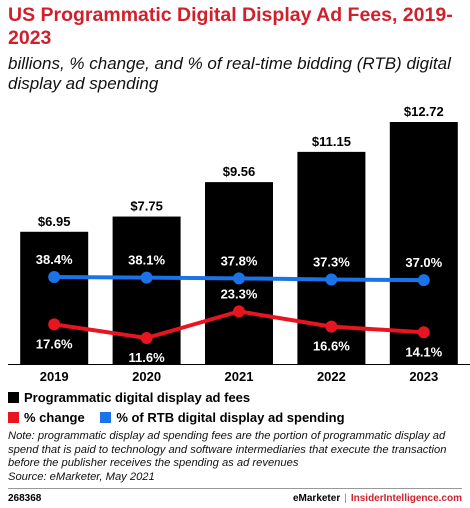 The height and width of the screenshot is (508, 470). I want to click on point-rtb-2020, so click(146, 277).